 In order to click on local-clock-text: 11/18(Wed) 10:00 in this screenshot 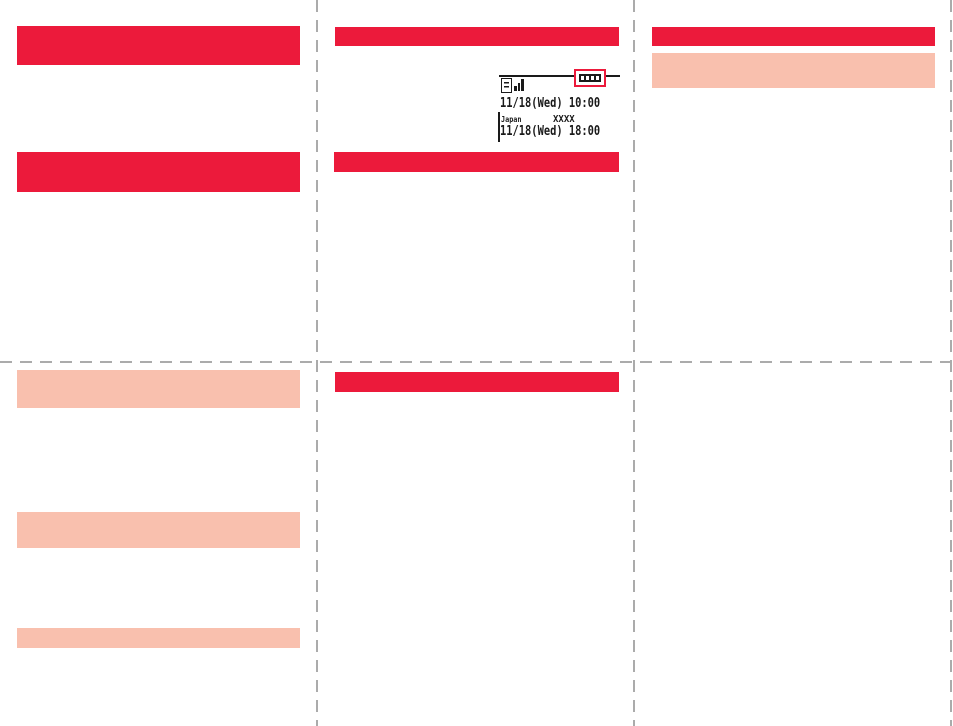, I will do `click(550, 103)`.